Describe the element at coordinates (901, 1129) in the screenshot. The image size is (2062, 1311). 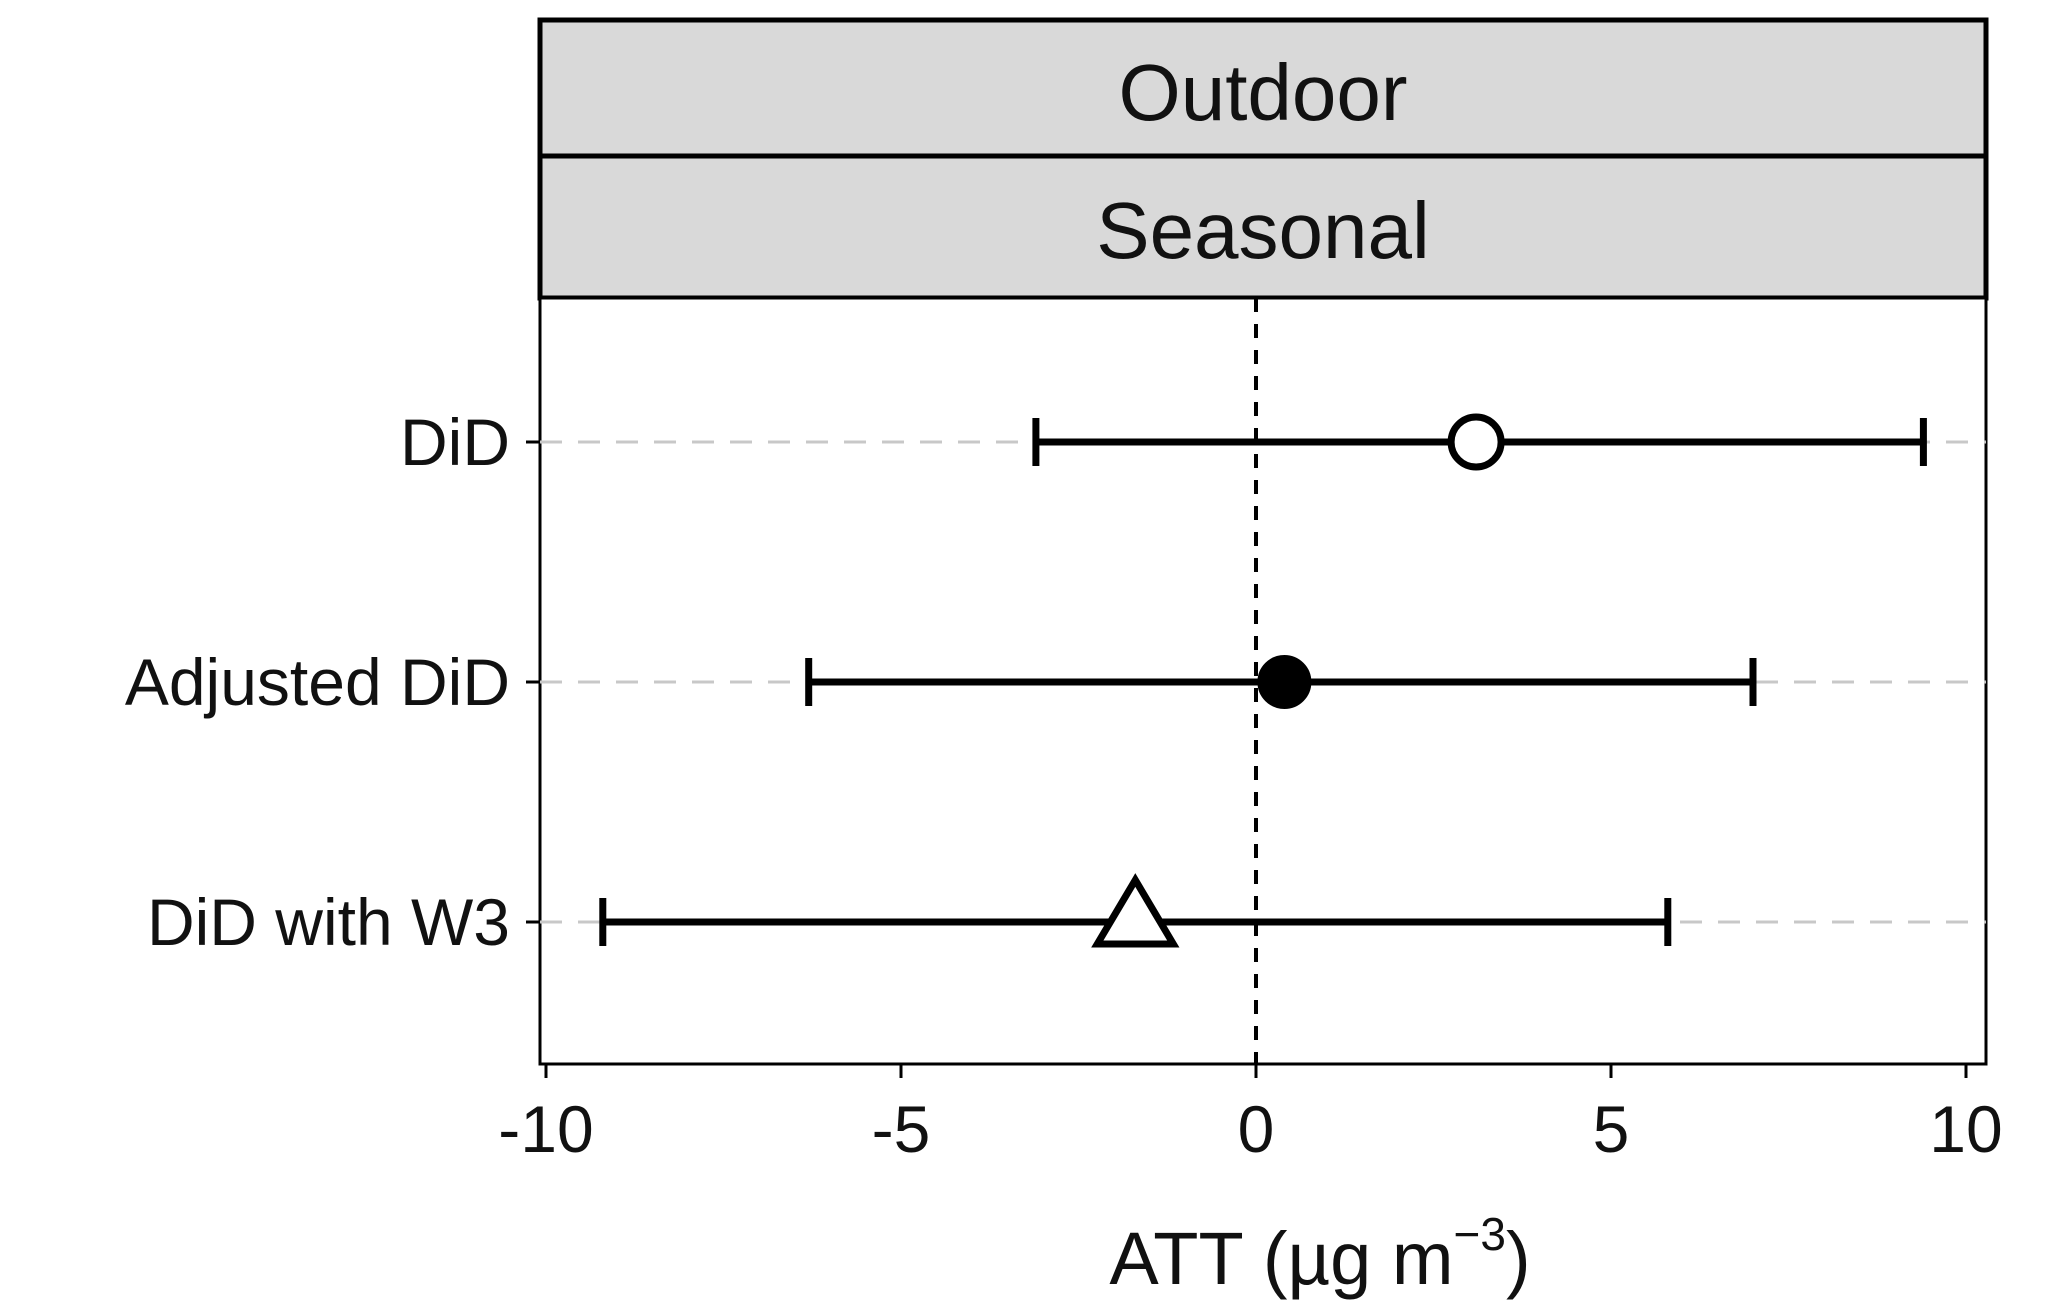
I see `x-tick-label-1: -5` at that location.